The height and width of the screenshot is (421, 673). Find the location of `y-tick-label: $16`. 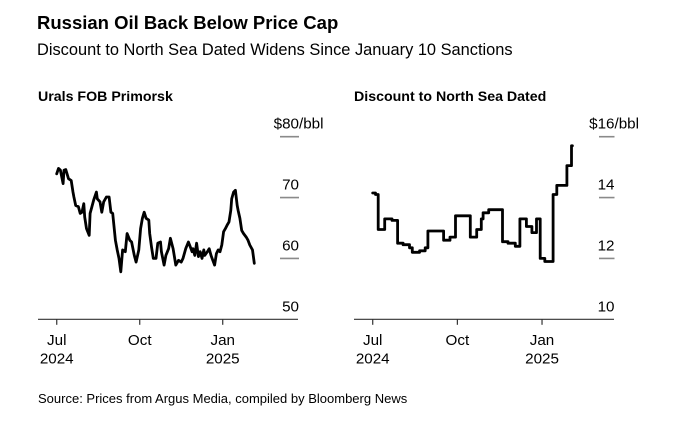

y-tick-label: $16 is located at coordinates (601, 124).